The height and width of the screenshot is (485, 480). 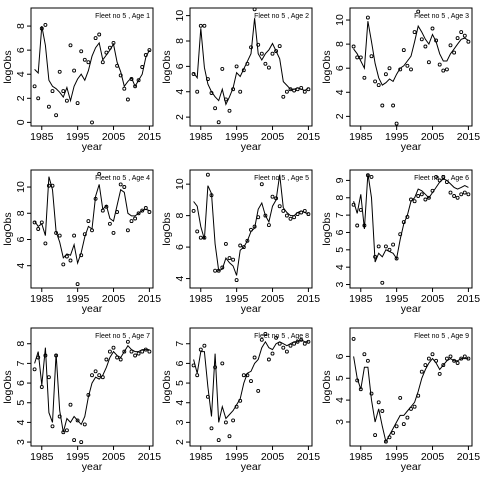 What do you see at coordinates (180, 16) in the screenshot?
I see `y-tick-label: 10` at bounding box center [180, 16].